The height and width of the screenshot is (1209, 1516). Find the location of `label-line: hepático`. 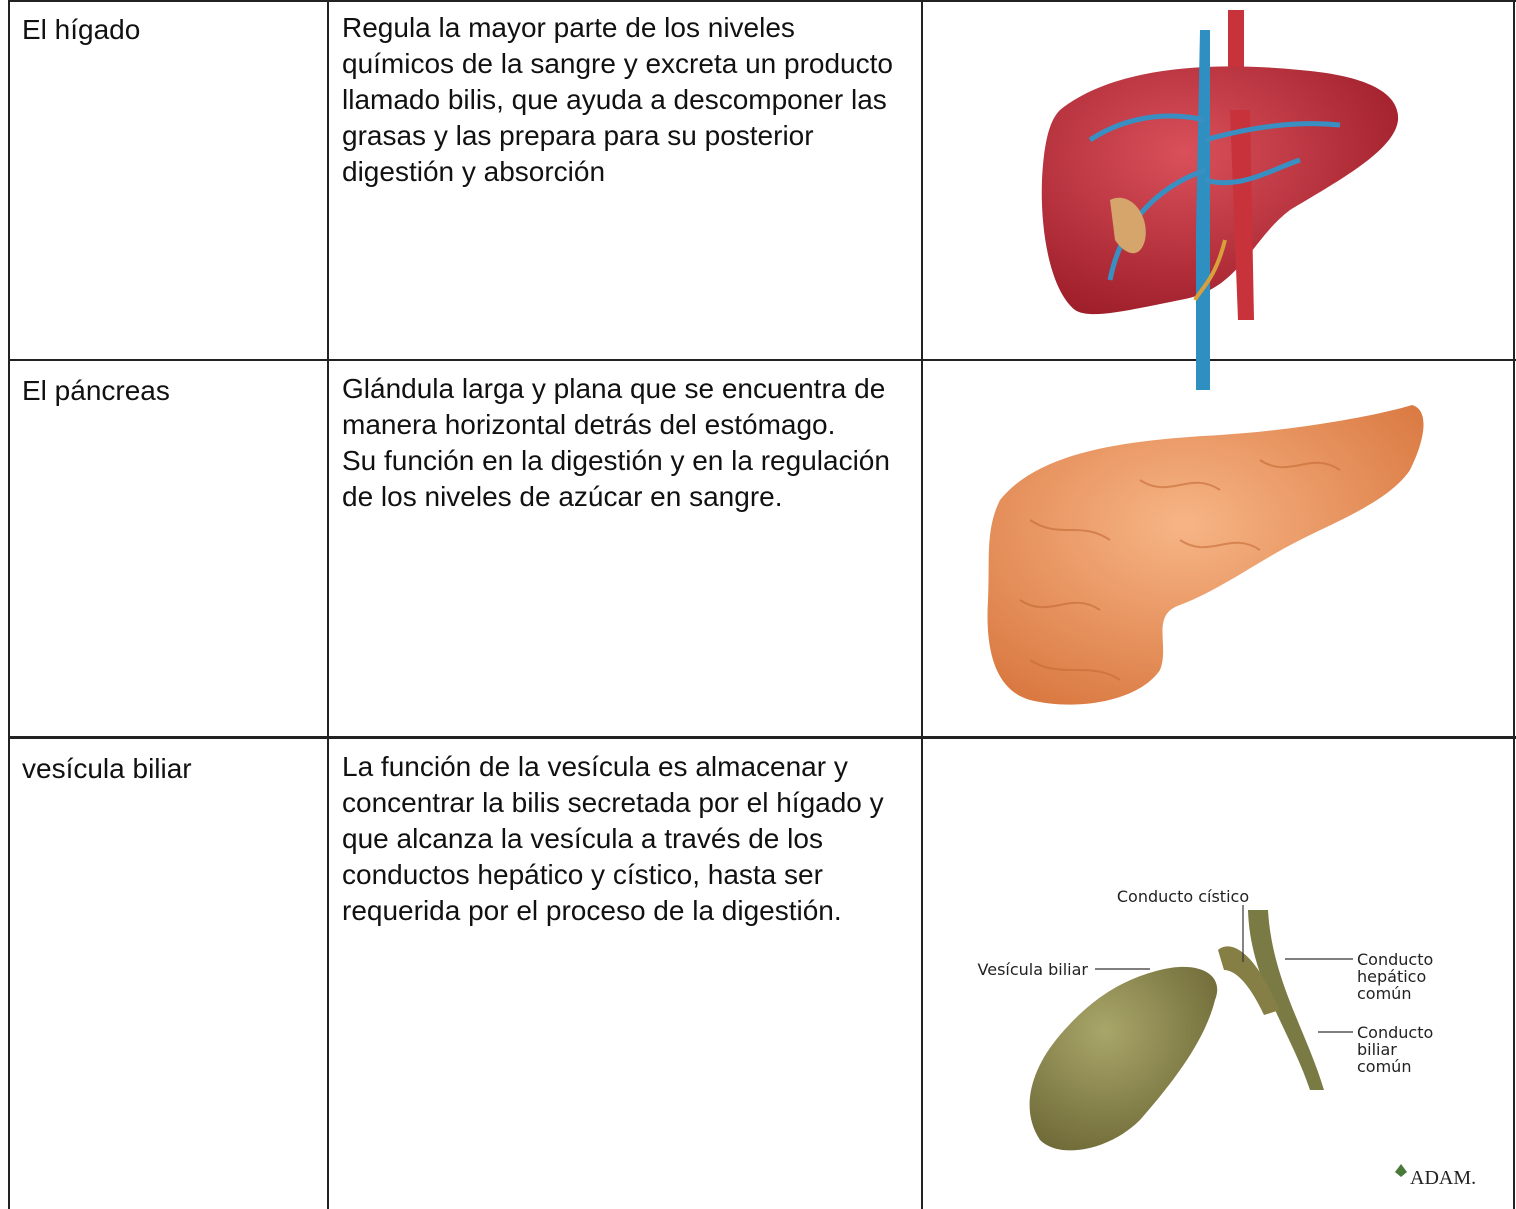

label-line: hepático is located at coordinates (1391, 976).